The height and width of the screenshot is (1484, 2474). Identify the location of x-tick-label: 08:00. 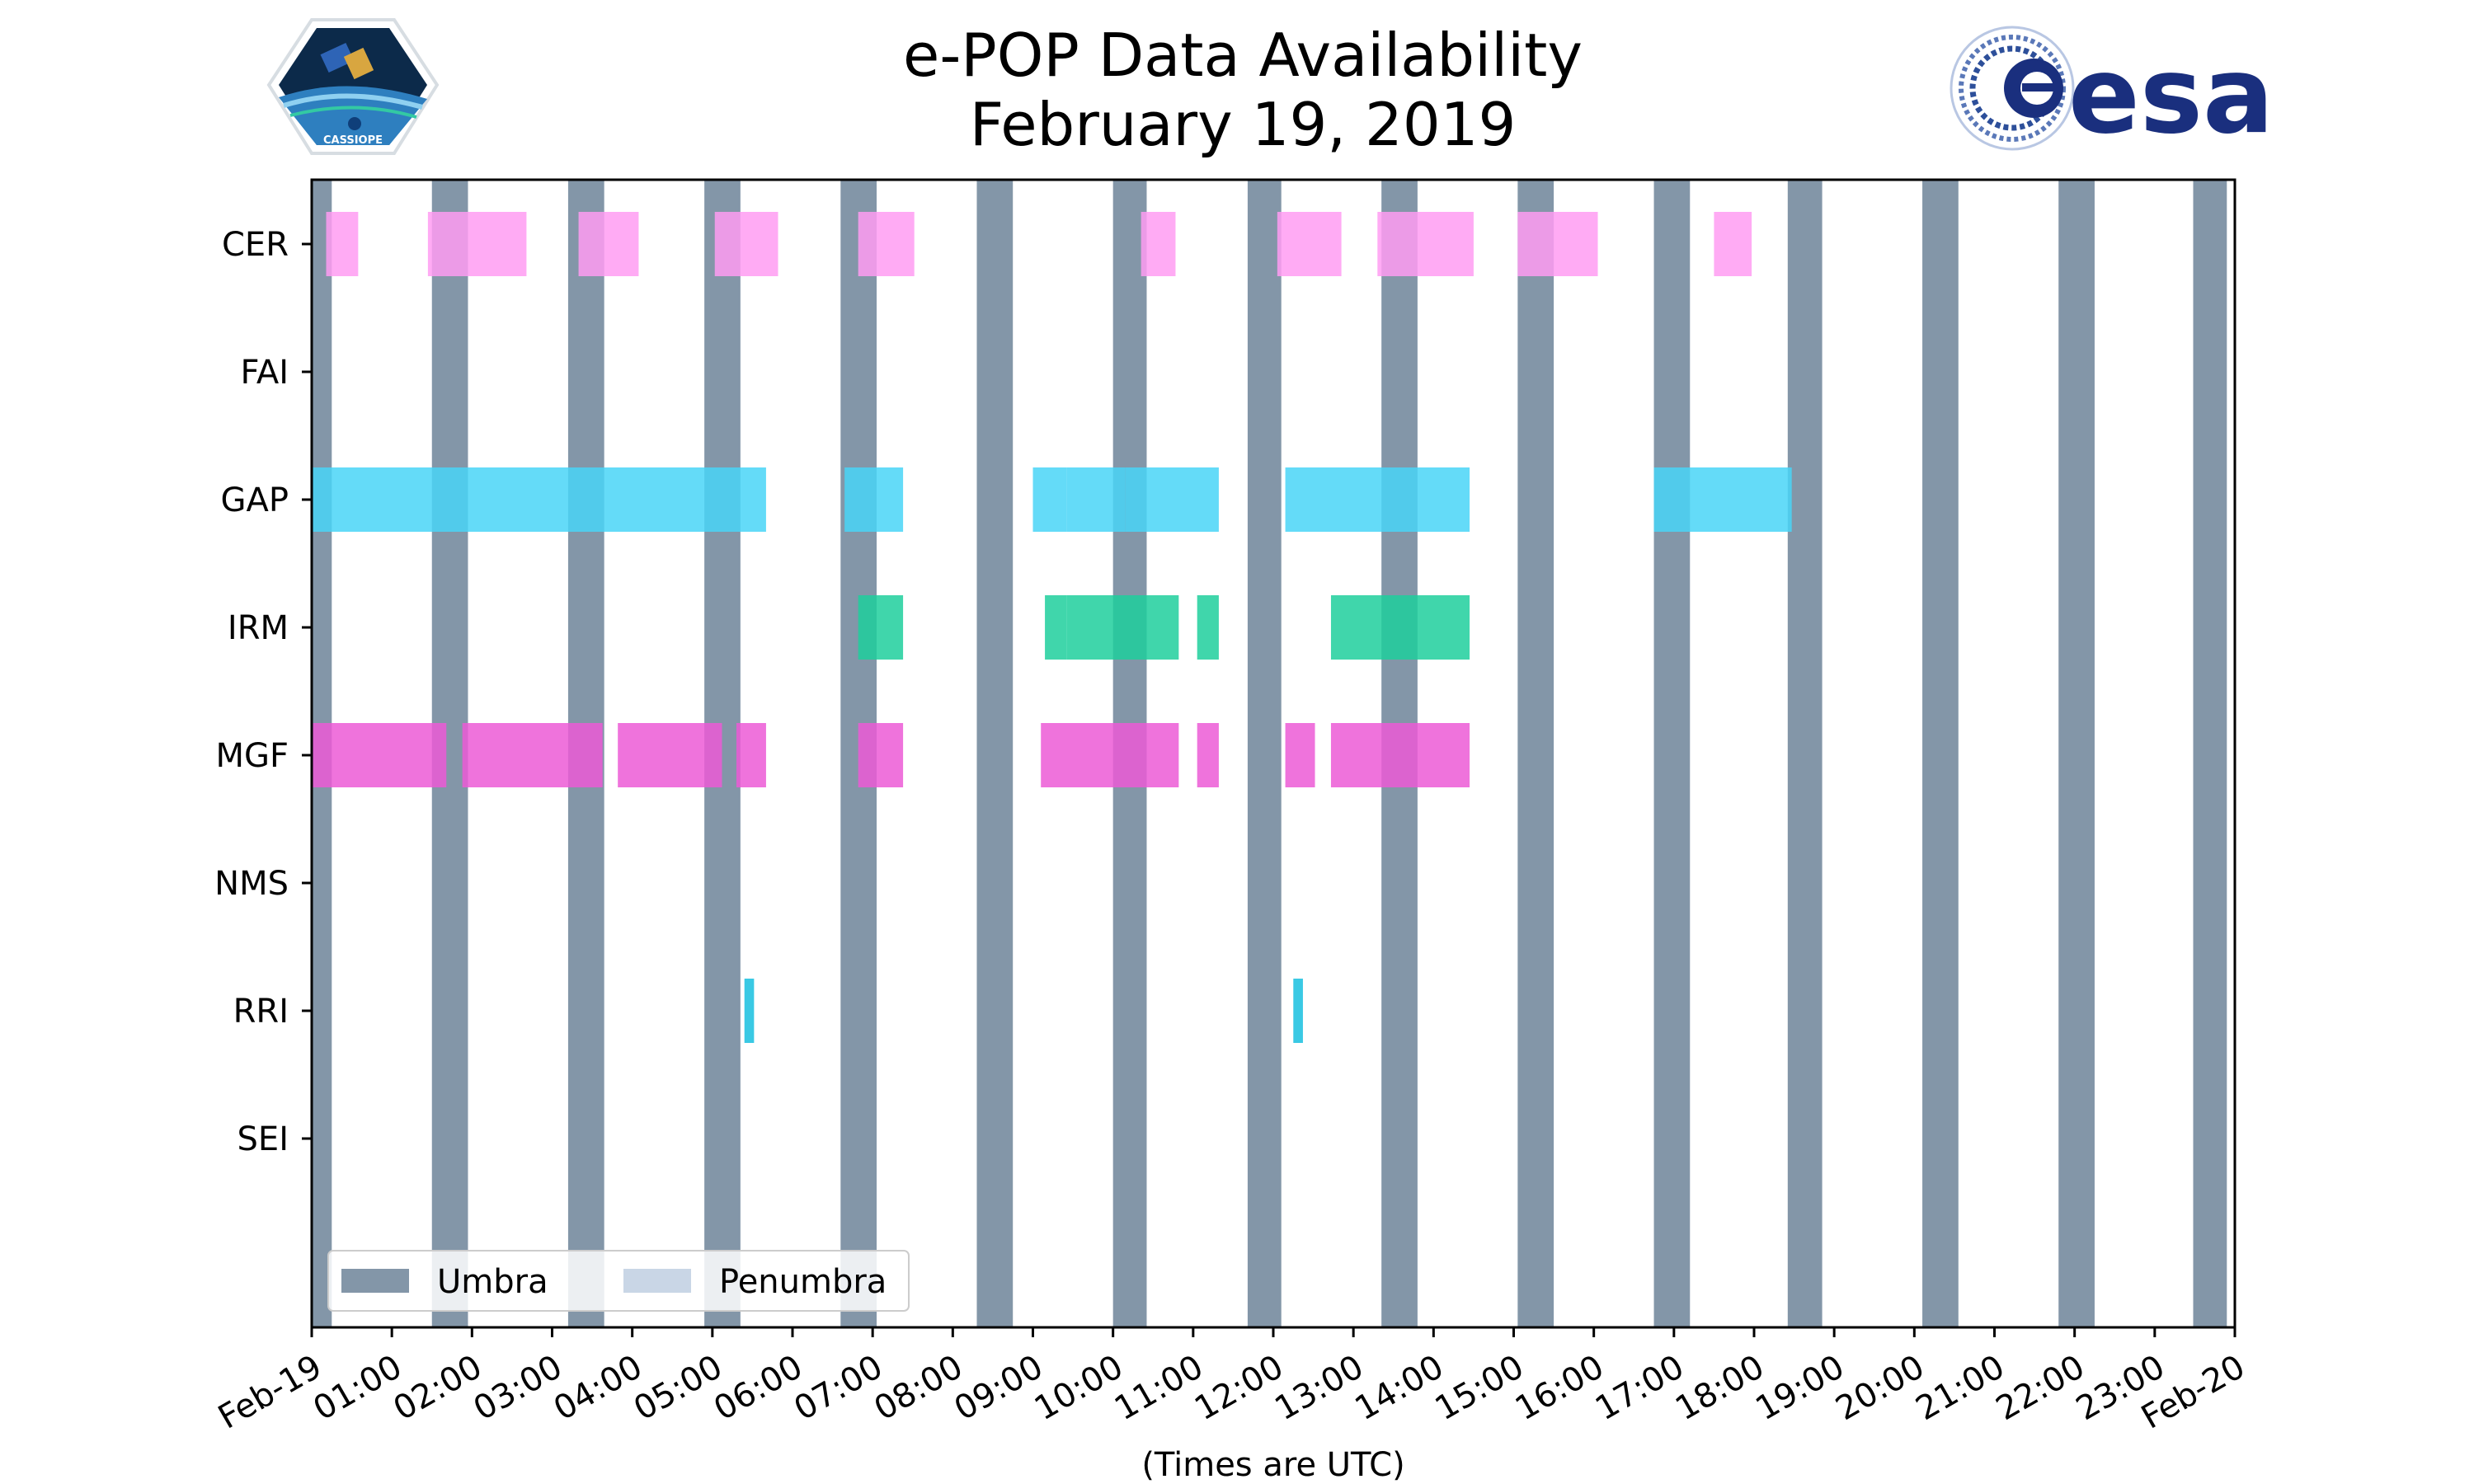
(918, 1388).